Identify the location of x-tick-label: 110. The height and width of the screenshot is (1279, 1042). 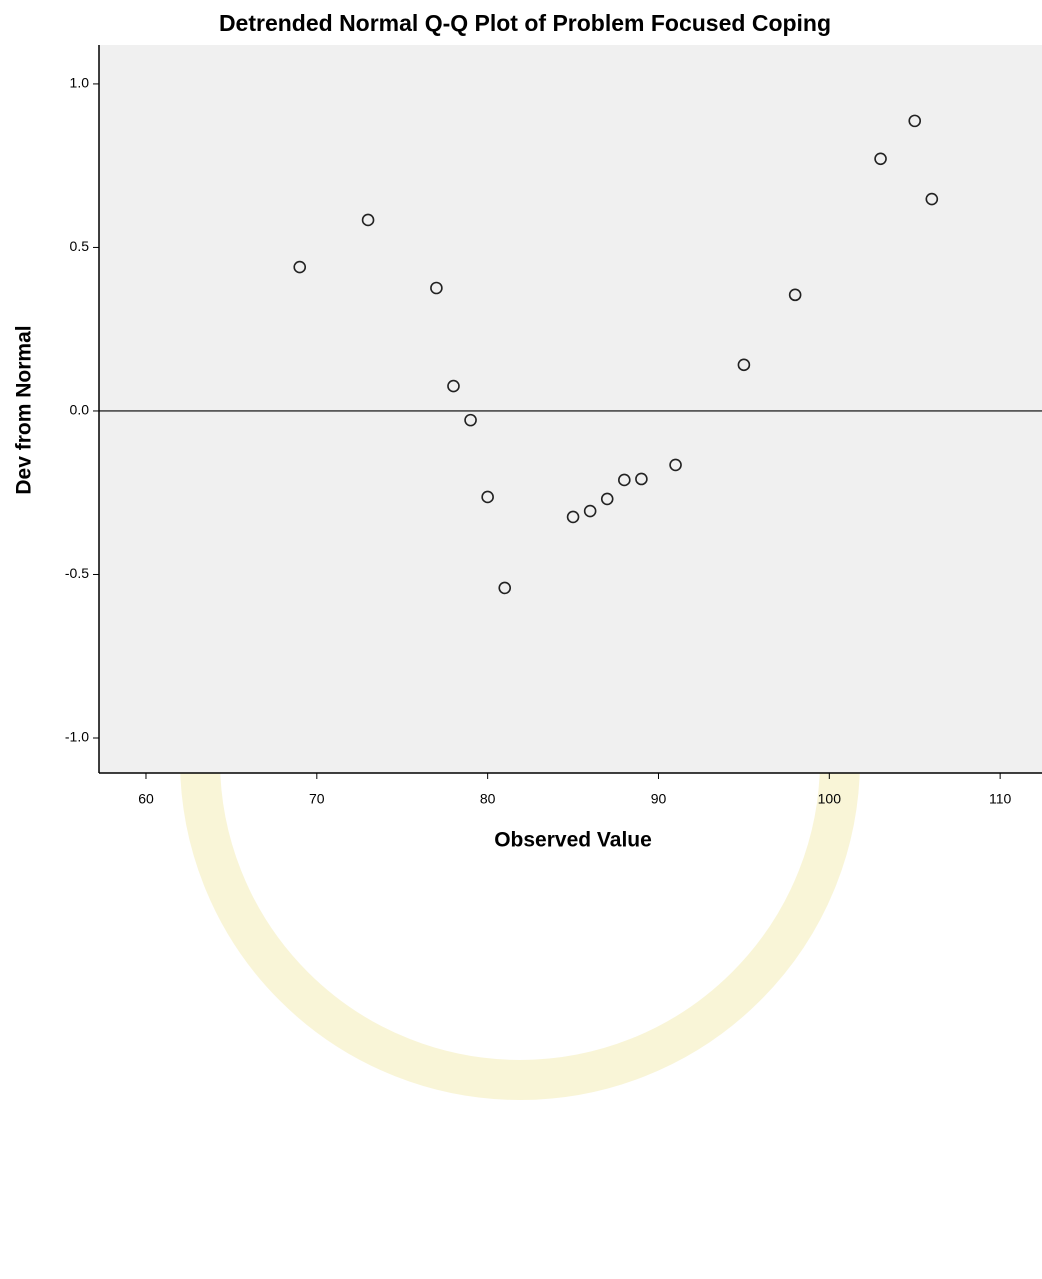
(1000, 799).